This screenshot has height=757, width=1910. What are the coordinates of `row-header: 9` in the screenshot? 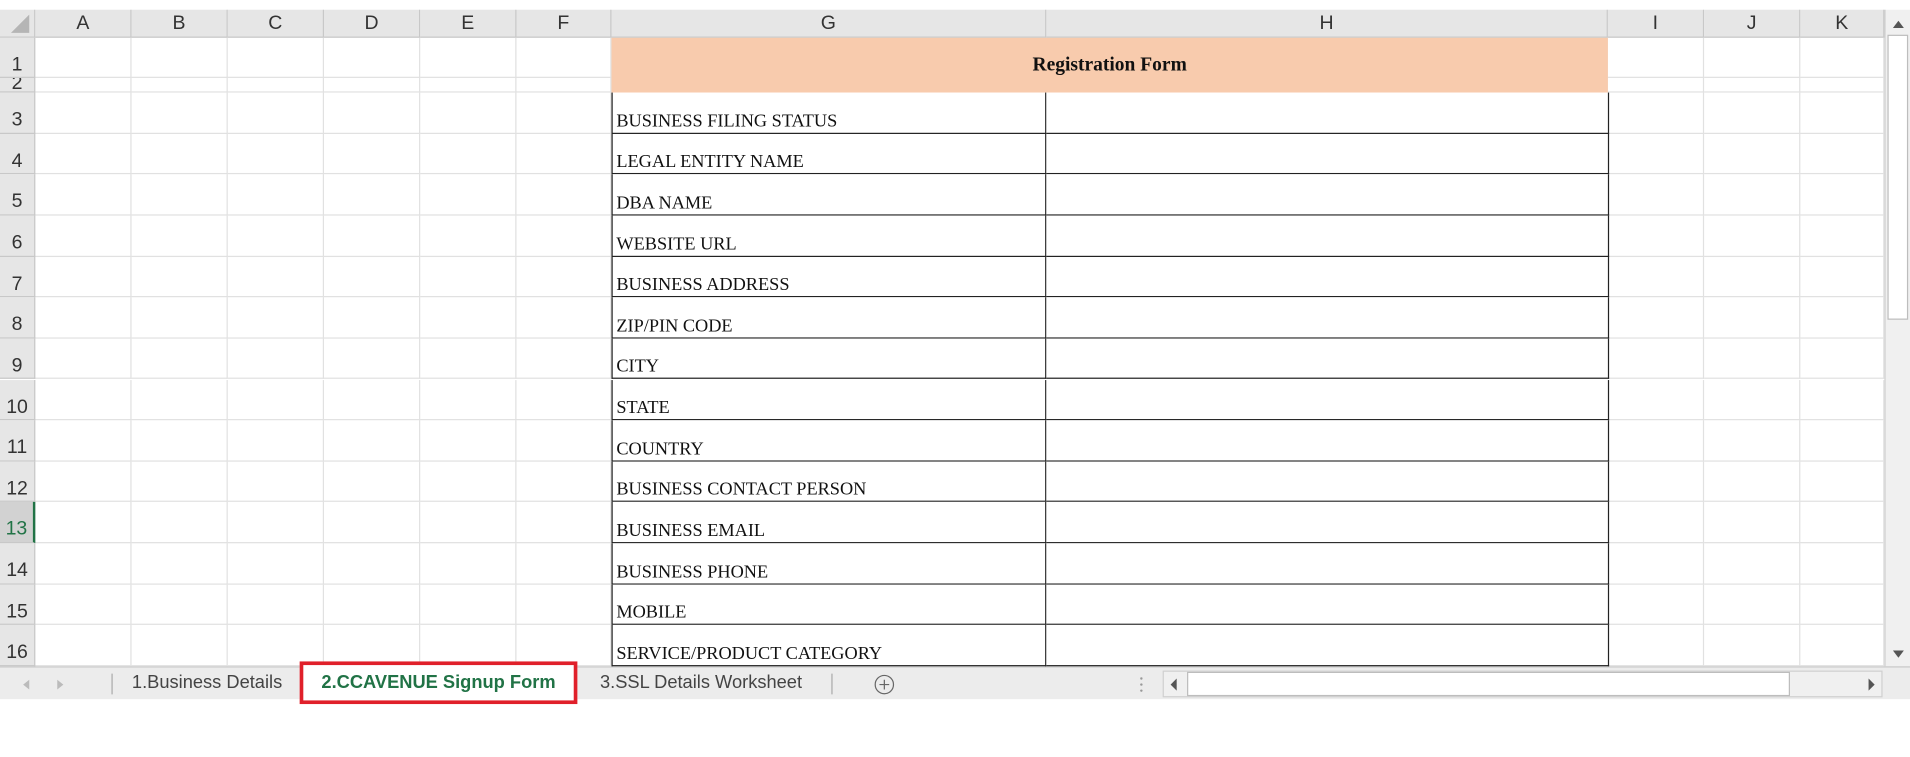 It's located at (18, 359).